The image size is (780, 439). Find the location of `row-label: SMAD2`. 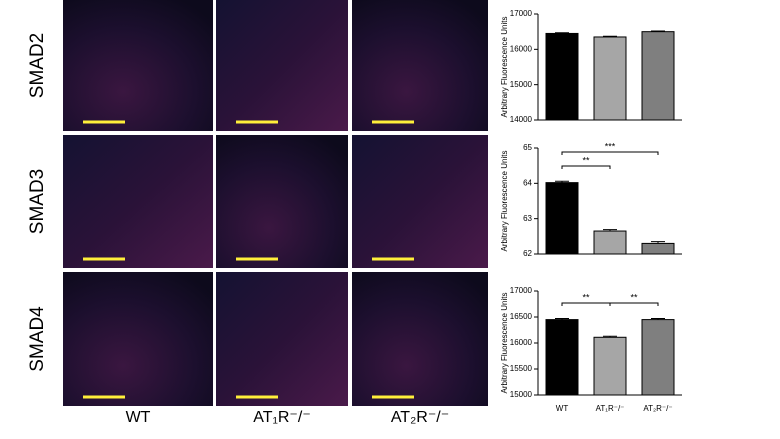

row-label: SMAD2 is located at coordinates (37, 65).